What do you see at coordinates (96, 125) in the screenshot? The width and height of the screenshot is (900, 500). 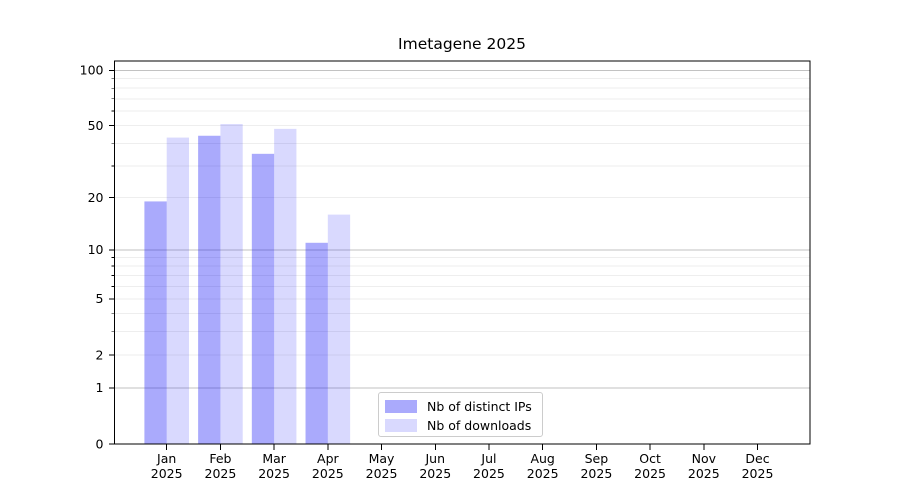 I see `y-tick-label-50: 50` at bounding box center [96, 125].